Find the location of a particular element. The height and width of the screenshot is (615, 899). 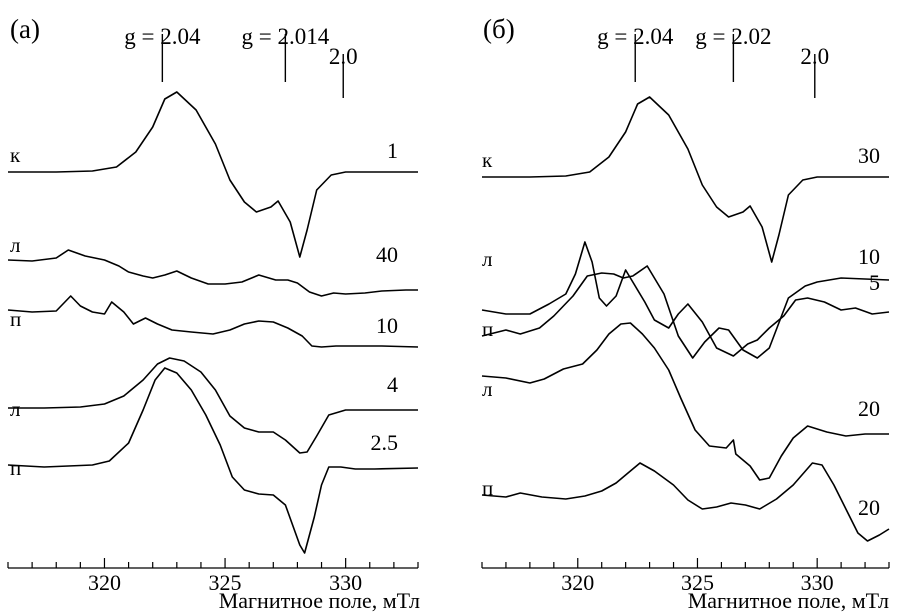

panel-label: (б) is located at coordinates (499, 29).